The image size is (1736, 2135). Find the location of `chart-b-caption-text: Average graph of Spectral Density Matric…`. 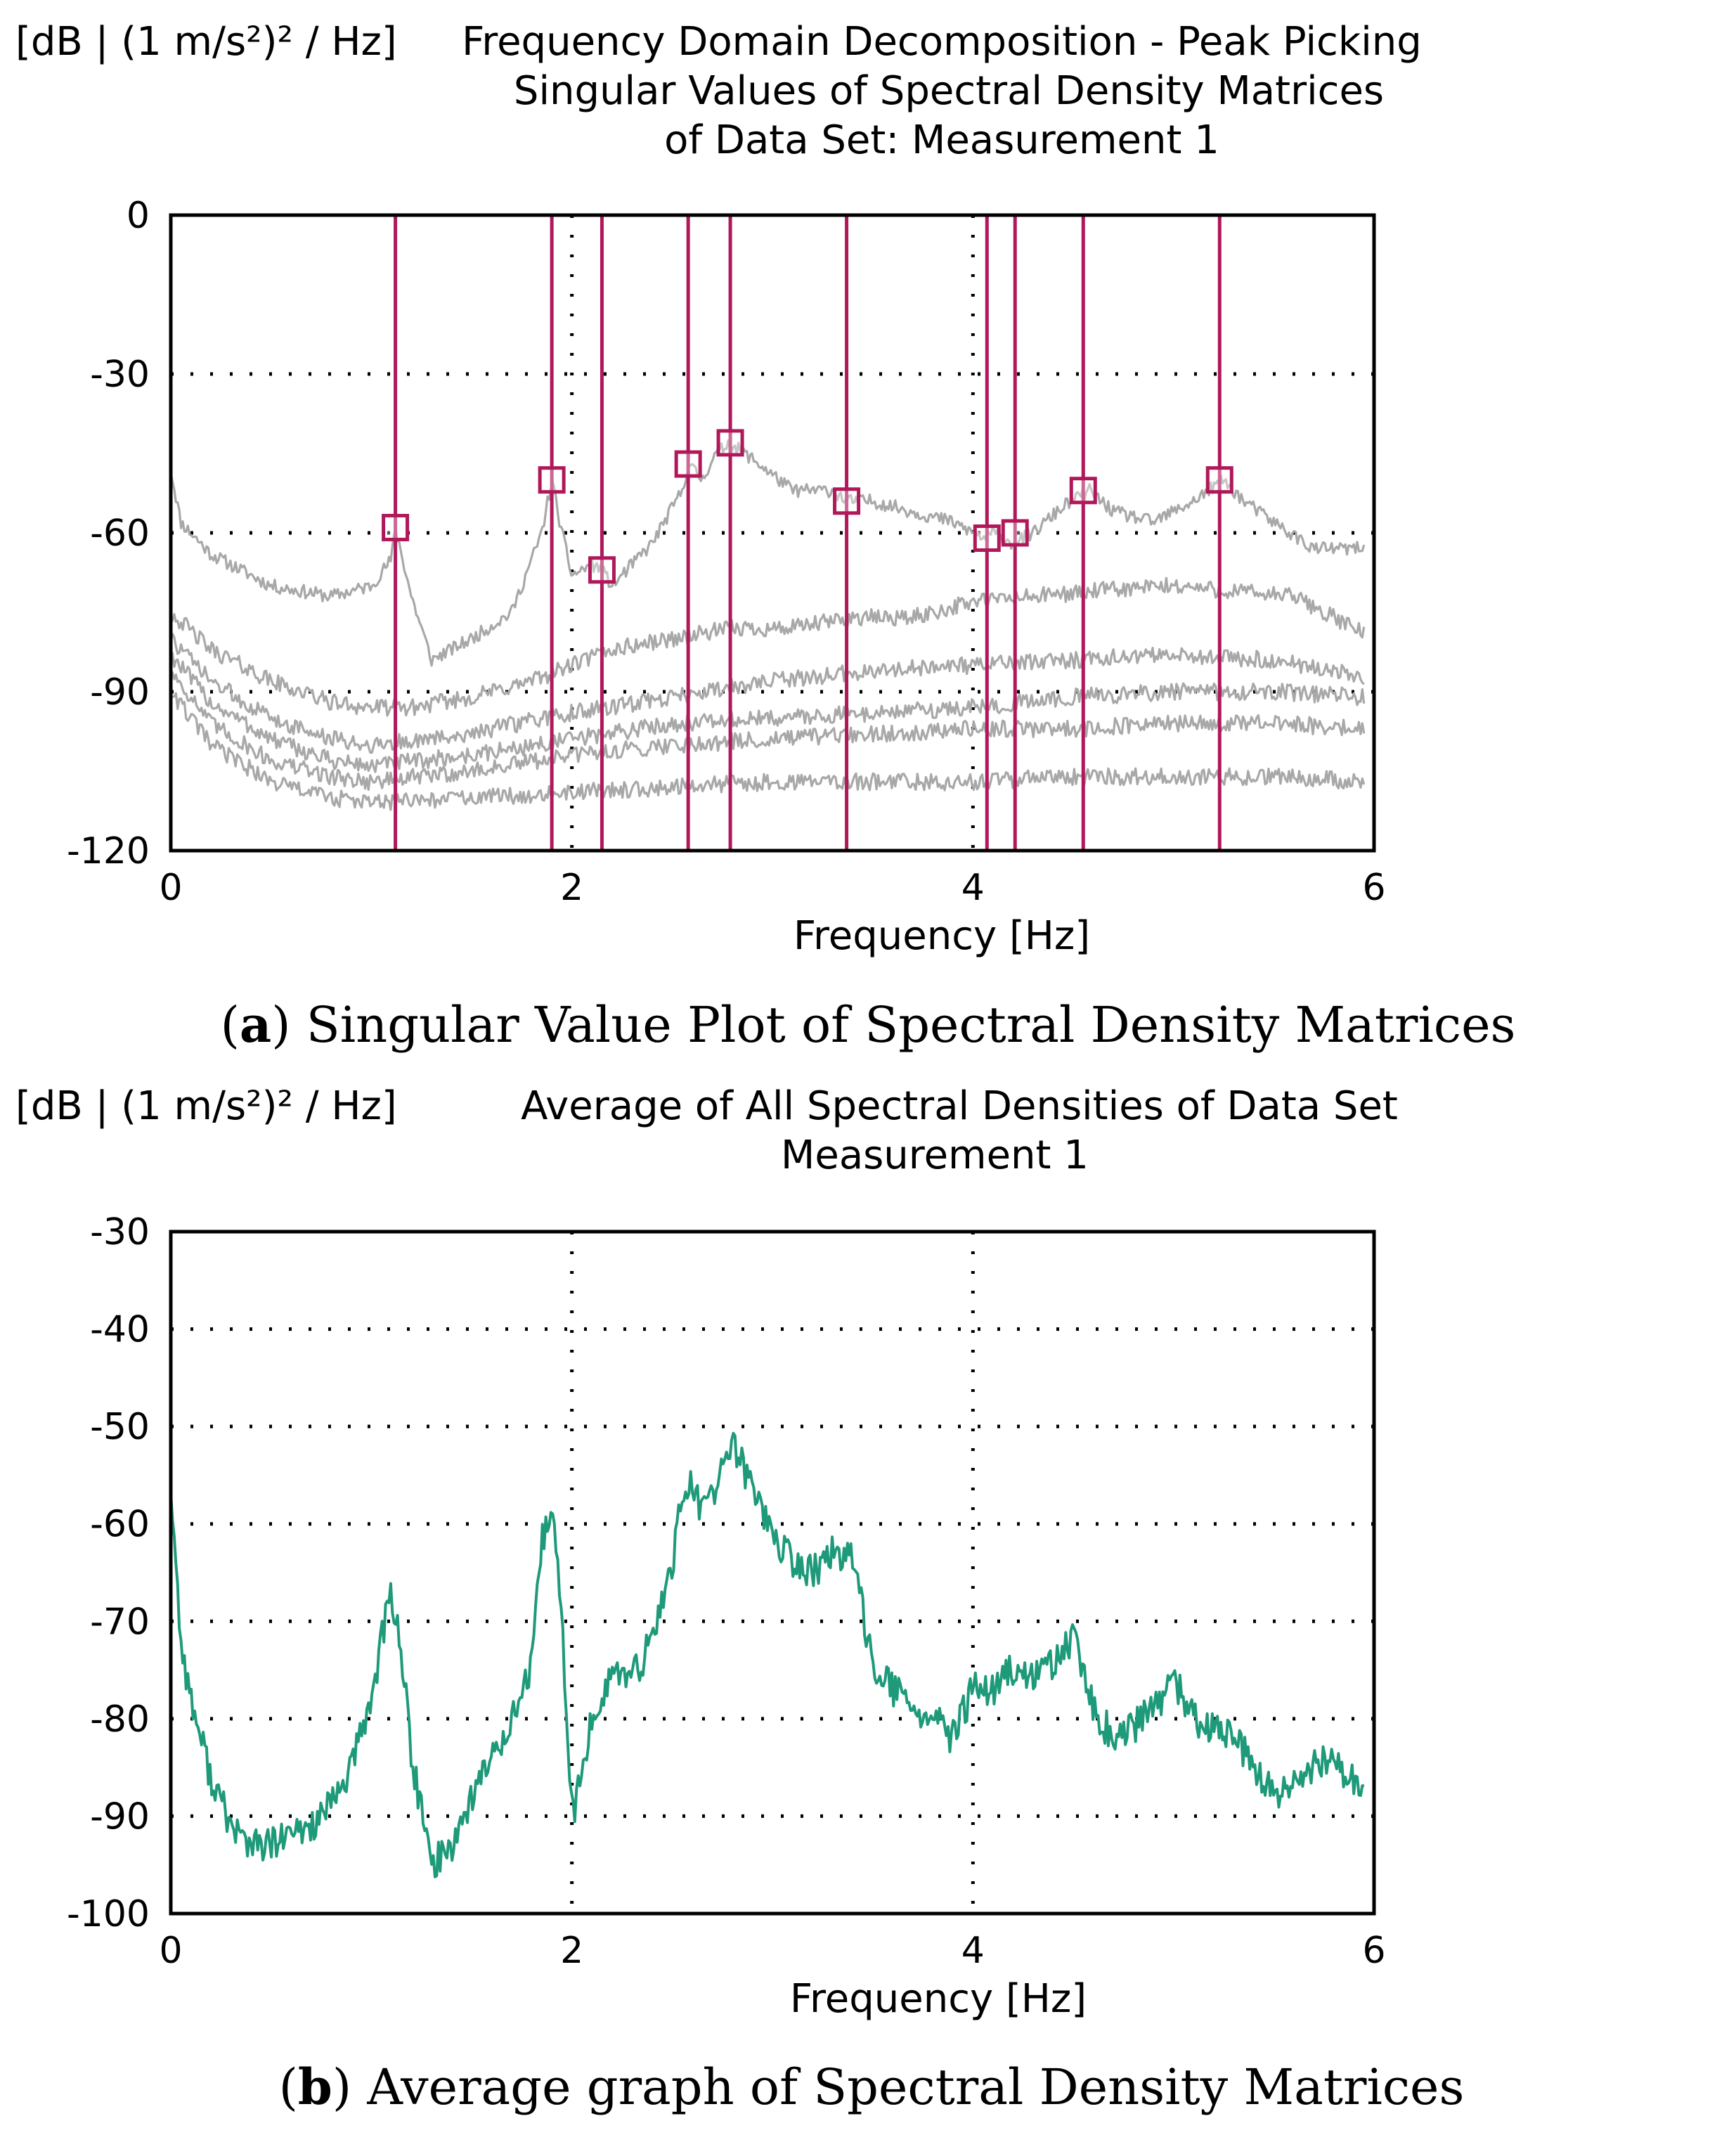

chart-b-caption-text: Average graph of Spectral Density Matric… is located at coordinates (915, 2087).